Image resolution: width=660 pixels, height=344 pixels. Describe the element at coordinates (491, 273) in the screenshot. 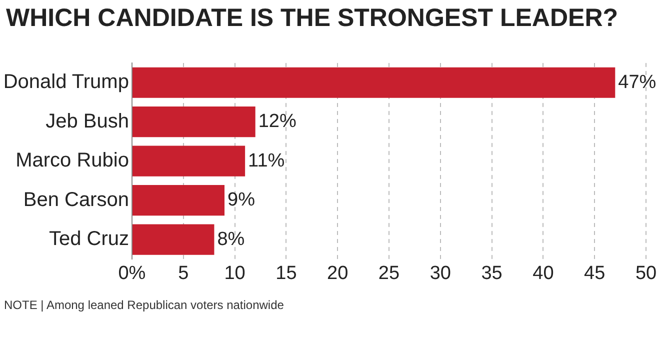

I see `x-tick-label: 35` at that location.